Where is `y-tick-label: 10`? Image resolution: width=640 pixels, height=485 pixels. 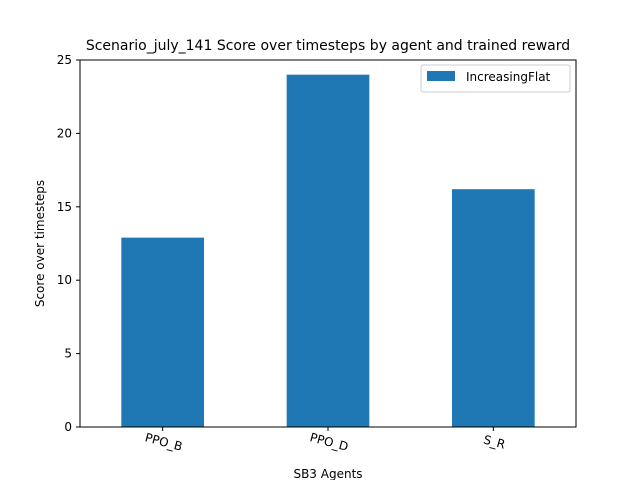 y-tick-label: 10 is located at coordinates (64, 280).